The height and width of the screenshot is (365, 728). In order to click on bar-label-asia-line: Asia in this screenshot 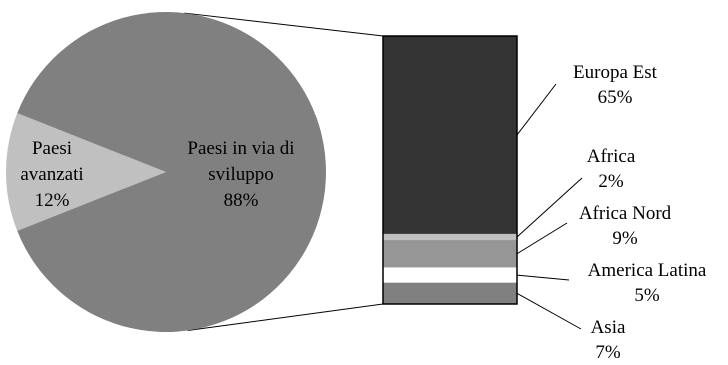, I will do `click(608, 327)`.